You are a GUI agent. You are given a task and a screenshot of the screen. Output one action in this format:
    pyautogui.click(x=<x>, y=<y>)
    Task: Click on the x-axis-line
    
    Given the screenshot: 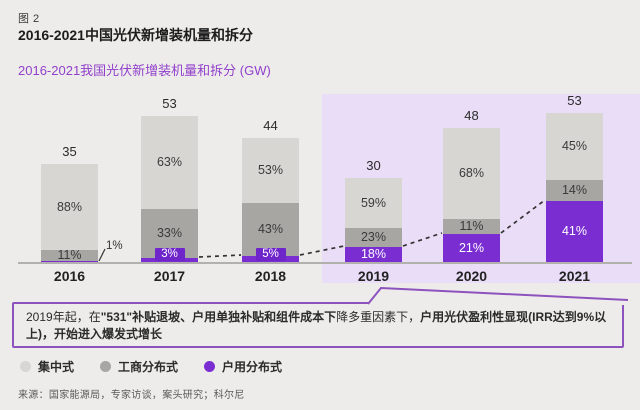 What is the action you would take?
    pyautogui.click(x=325, y=263)
    